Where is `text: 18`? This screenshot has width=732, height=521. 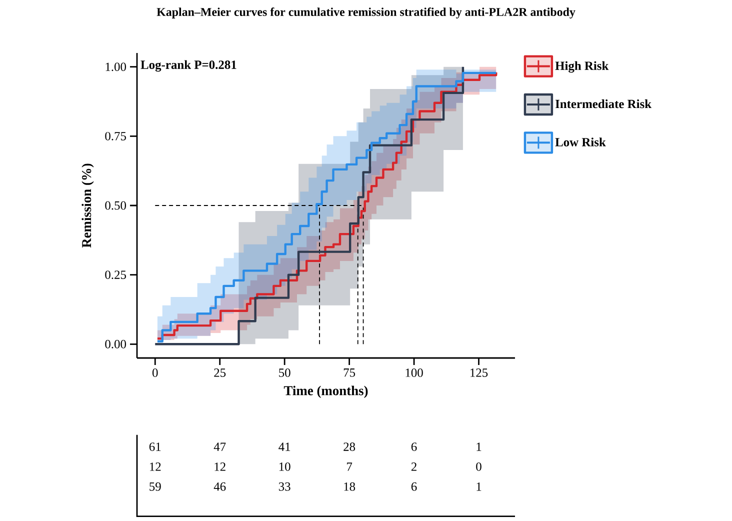 text: 18 is located at coordinates (350, 486).